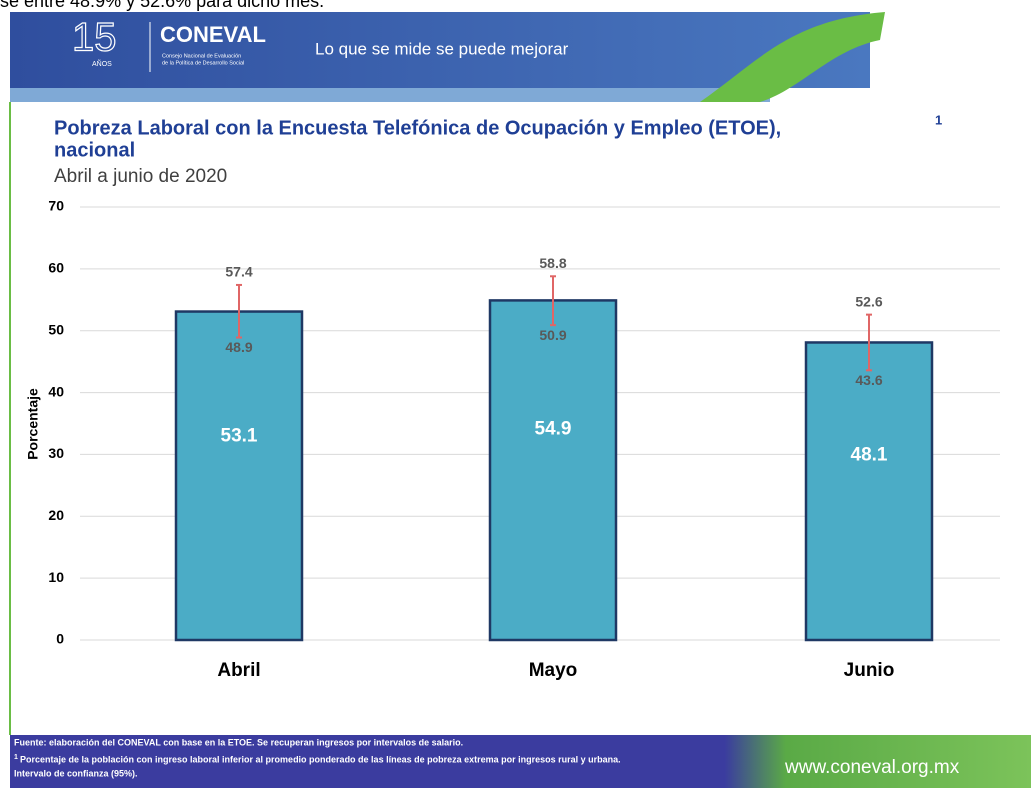 The width and height of the screenshot is (1031, 788). I want to click on logo-sub: de la Política de Desarrollo Social, so click(203, 63).